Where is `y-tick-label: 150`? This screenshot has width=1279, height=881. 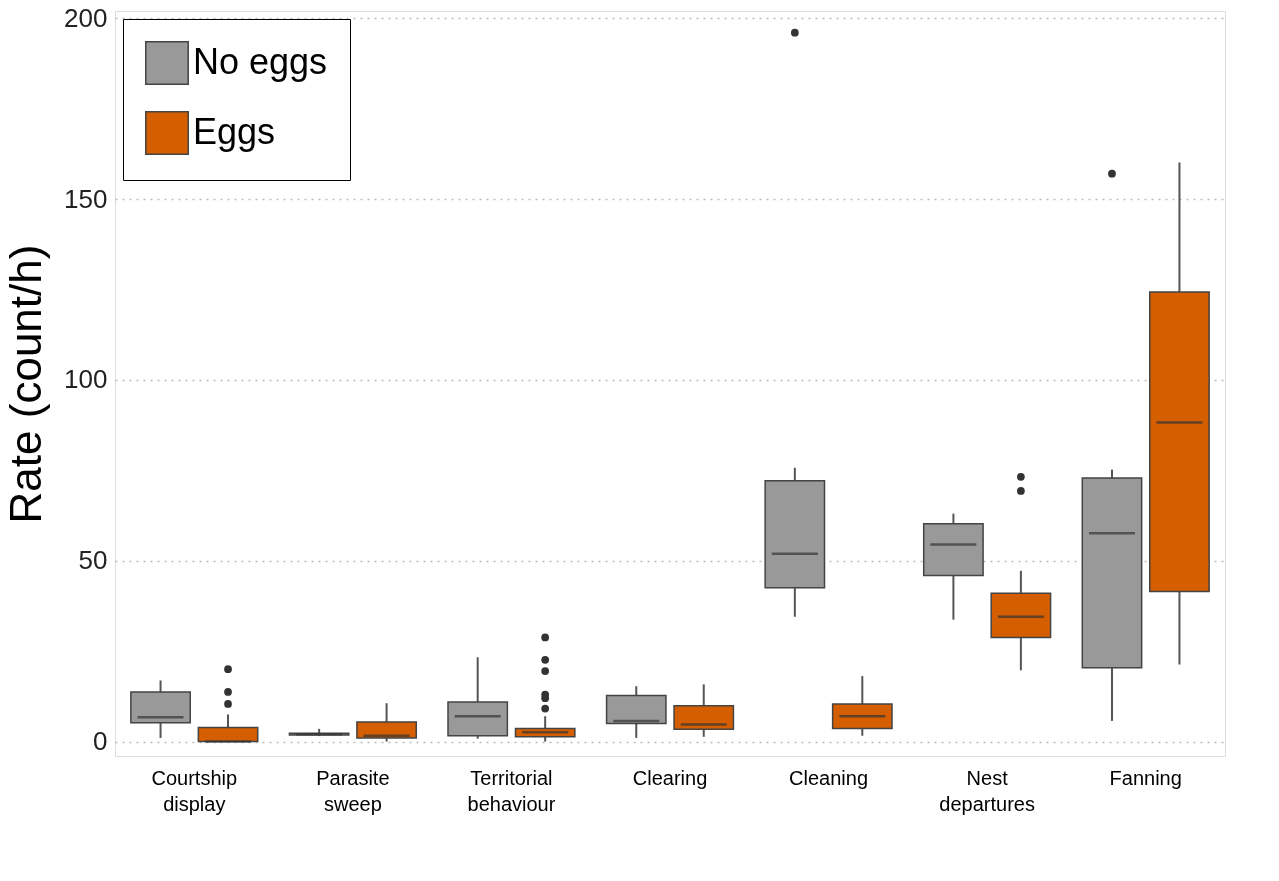
y-tick-label: 150 is located at coordinates (86, 198).